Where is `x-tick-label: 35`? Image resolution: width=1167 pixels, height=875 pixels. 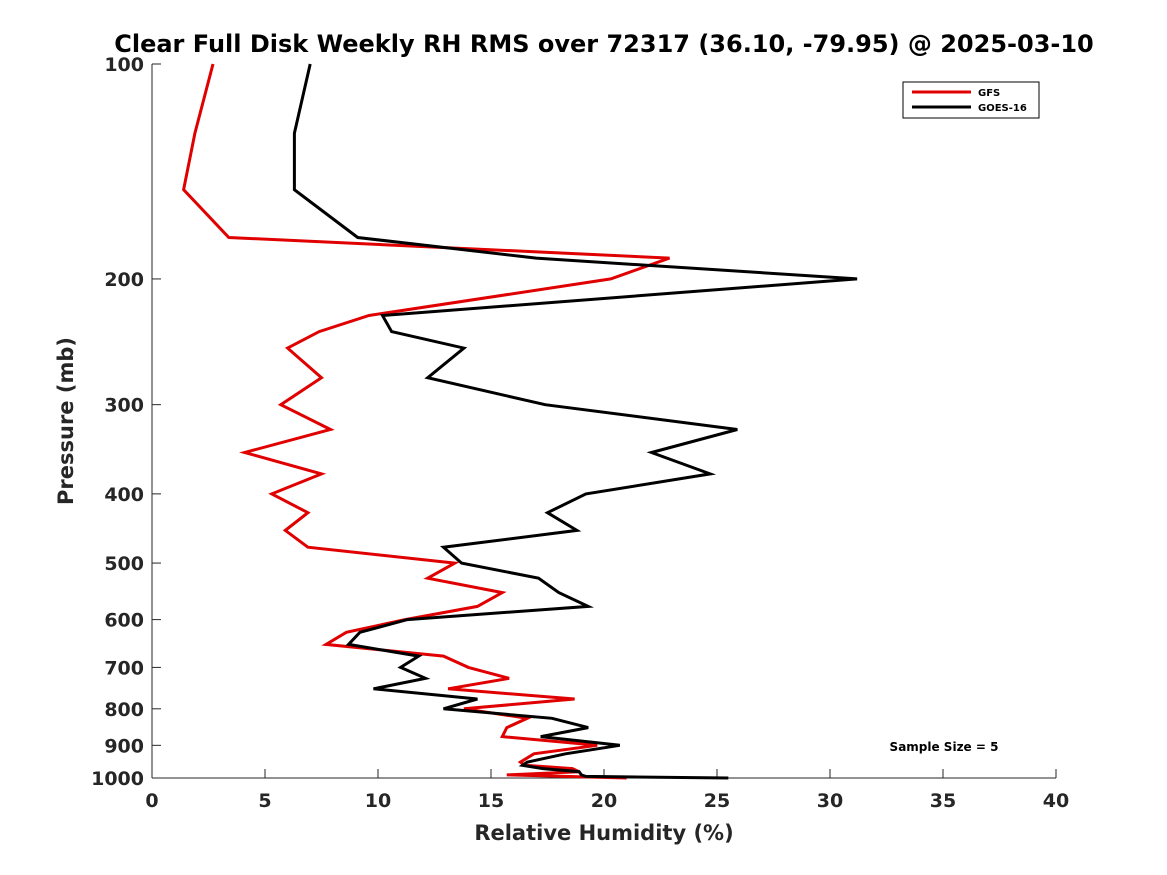
x-tick-label: 35 is located at coordinates (943, 801).